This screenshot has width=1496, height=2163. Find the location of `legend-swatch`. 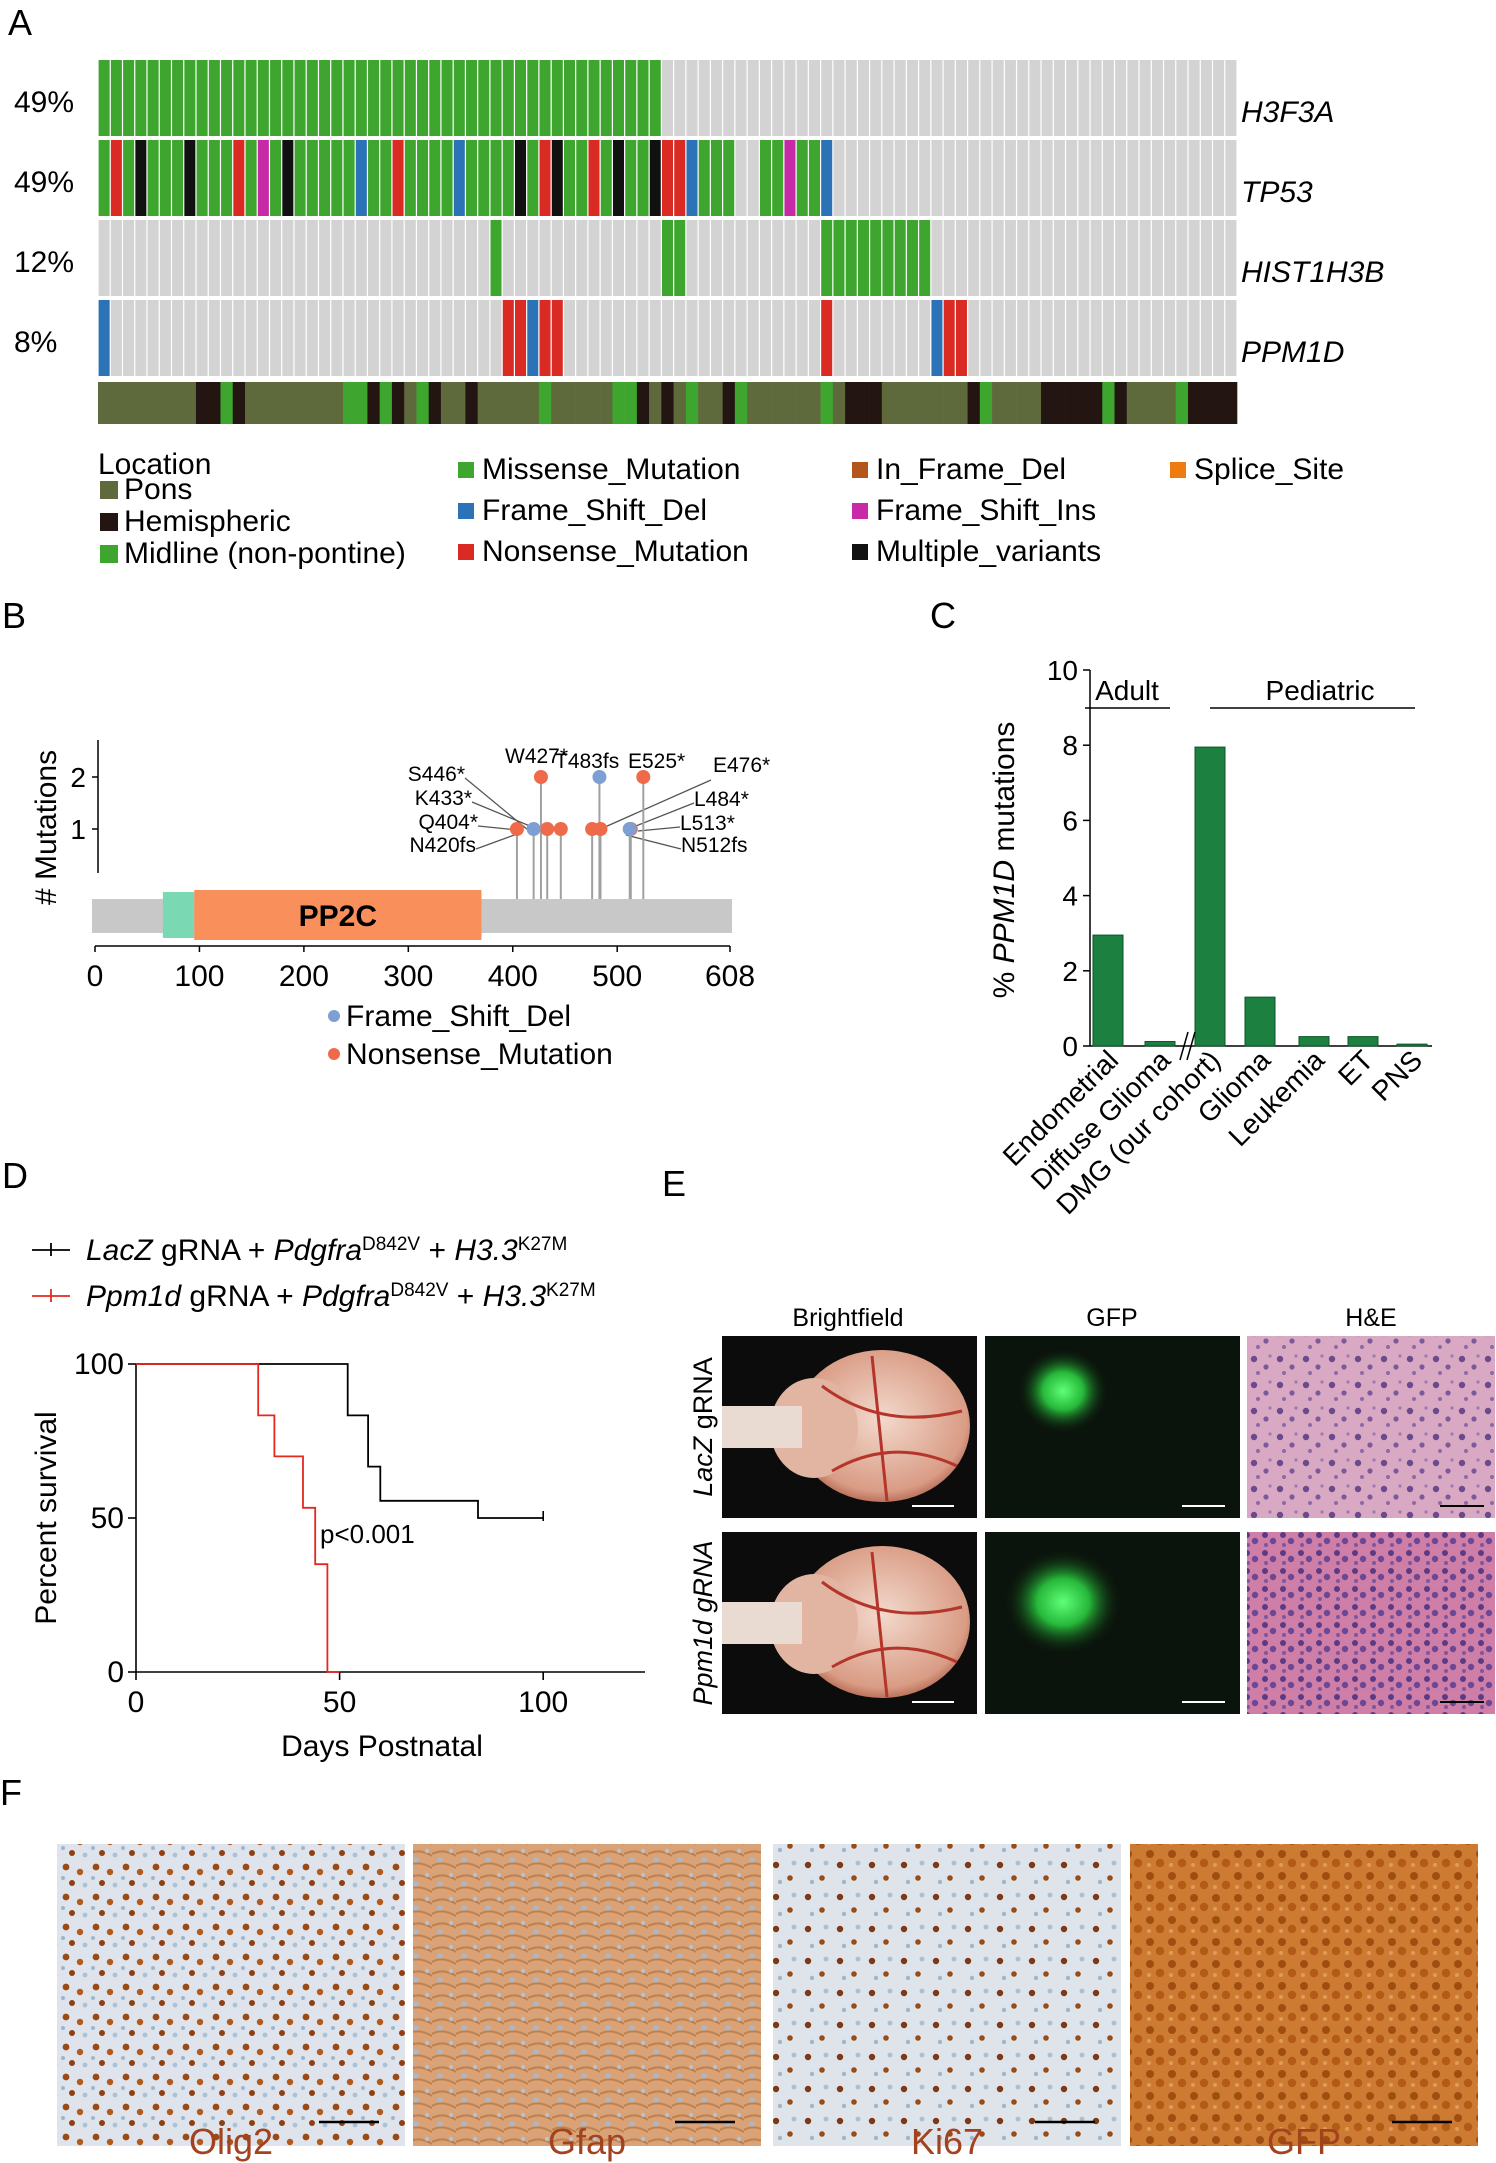

legend-swatch is located at coordinates (1178, 470).